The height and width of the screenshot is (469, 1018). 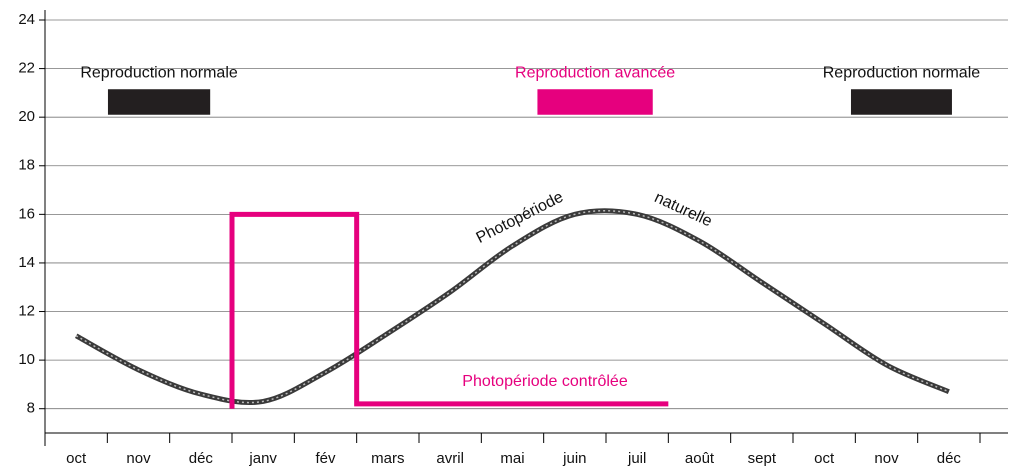 I want to click on y-tick-label: 22, so click(x=26, y=68).